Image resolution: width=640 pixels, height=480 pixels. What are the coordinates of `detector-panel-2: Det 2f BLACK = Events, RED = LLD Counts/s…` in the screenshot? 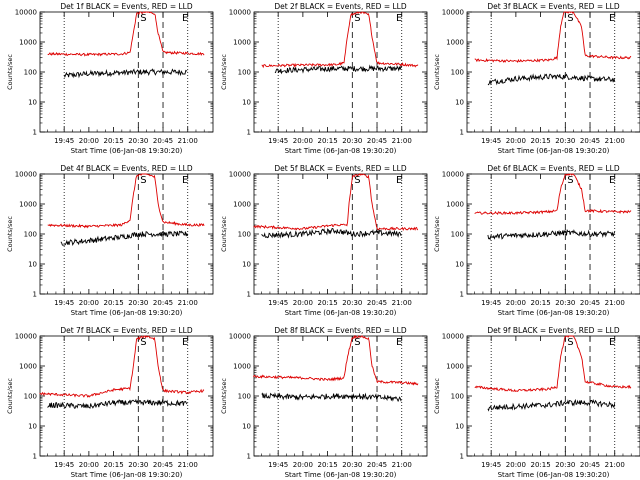 It's located at (324, 78).